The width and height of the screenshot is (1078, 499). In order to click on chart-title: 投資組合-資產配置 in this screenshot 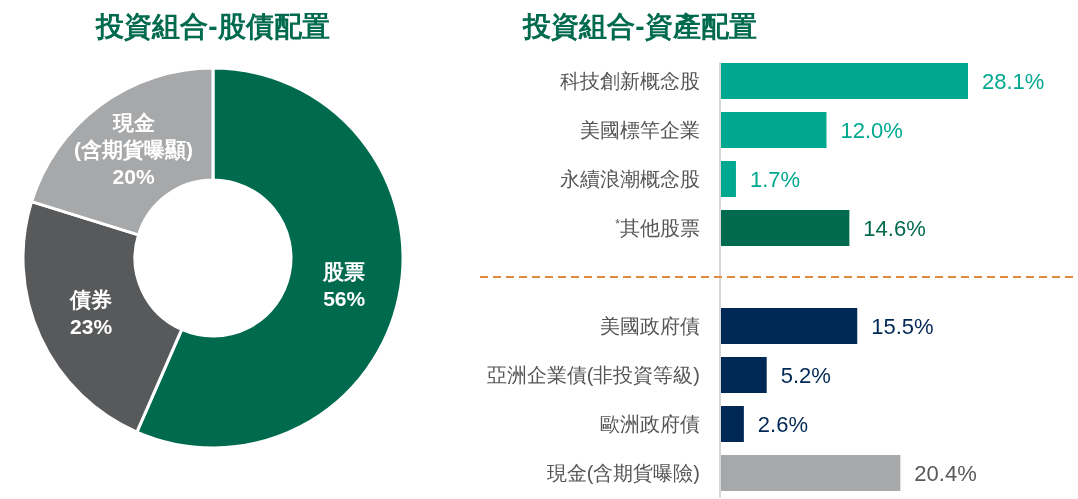, I will do `click(639, 26)`.